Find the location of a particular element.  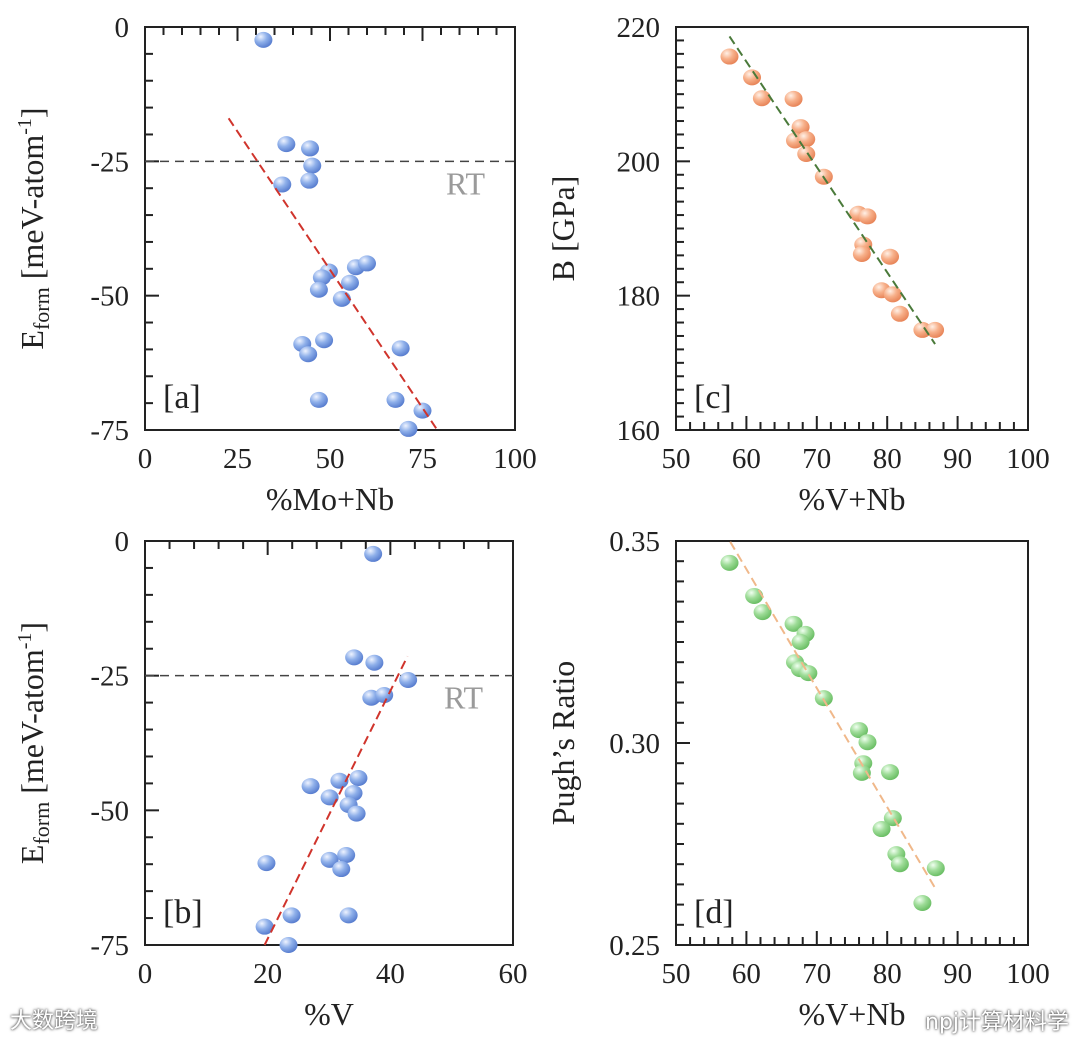

y-axis-label-part: Pugh’s Ratio is located at coordinates (563, 743).